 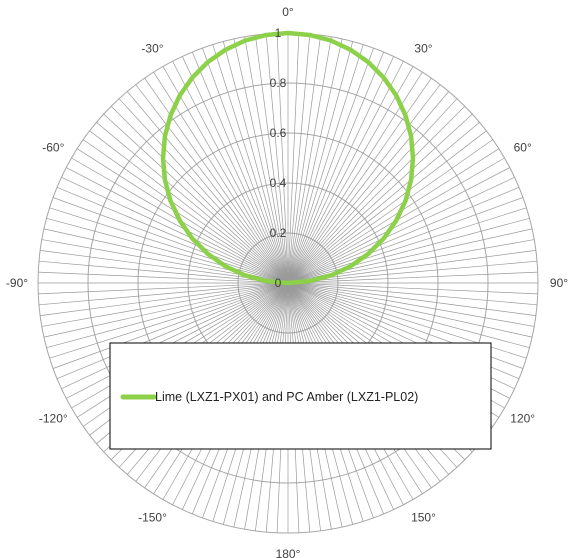 What do you see at coordinates (278, 133) in the screenshot?
I see `radial-tick-label: 0.6` at bounding box center [278, 133].